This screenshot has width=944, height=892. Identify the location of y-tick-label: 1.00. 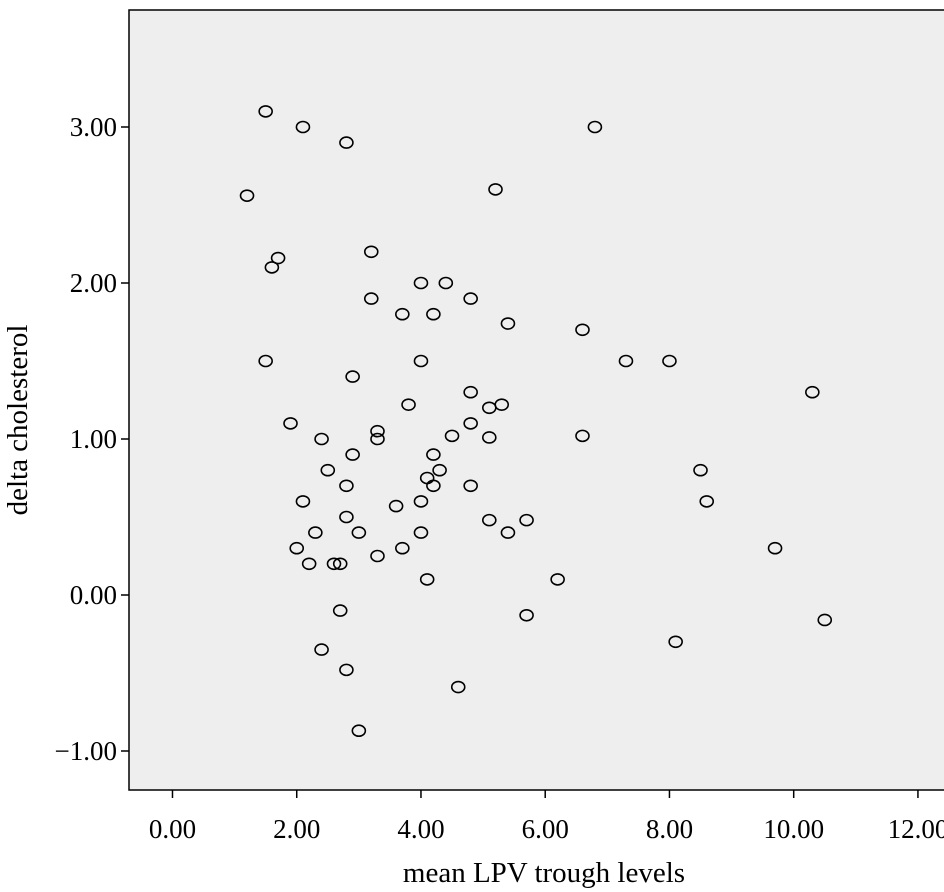
(93, 439).